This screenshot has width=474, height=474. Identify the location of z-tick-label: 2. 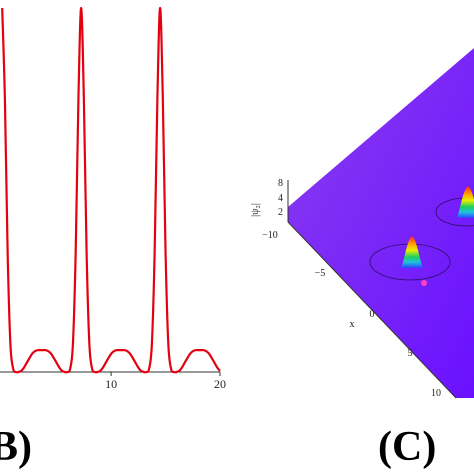
(280, 212).